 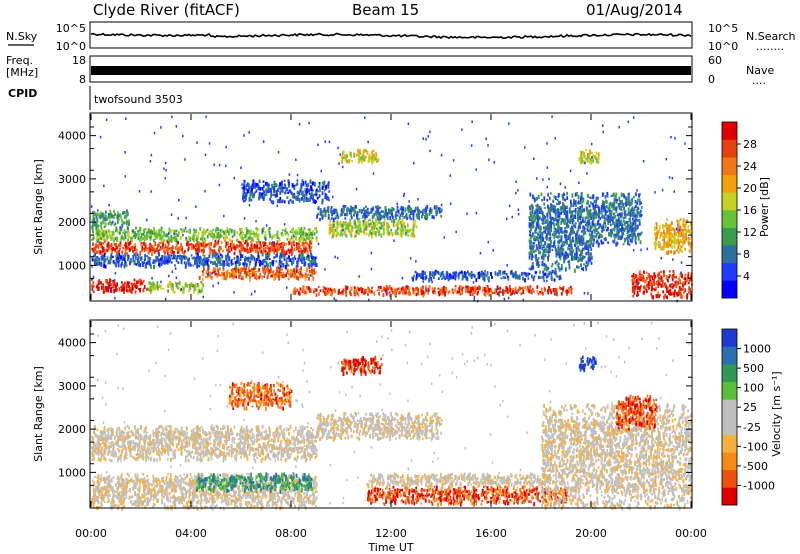 I want to click on freq-label-2: [MHz], so click(x=22, y=72).